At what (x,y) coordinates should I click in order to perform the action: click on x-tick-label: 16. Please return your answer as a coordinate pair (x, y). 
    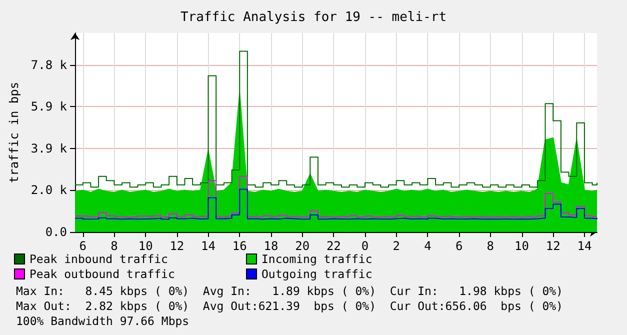
    Looking at the image, I should click on (239, 246).